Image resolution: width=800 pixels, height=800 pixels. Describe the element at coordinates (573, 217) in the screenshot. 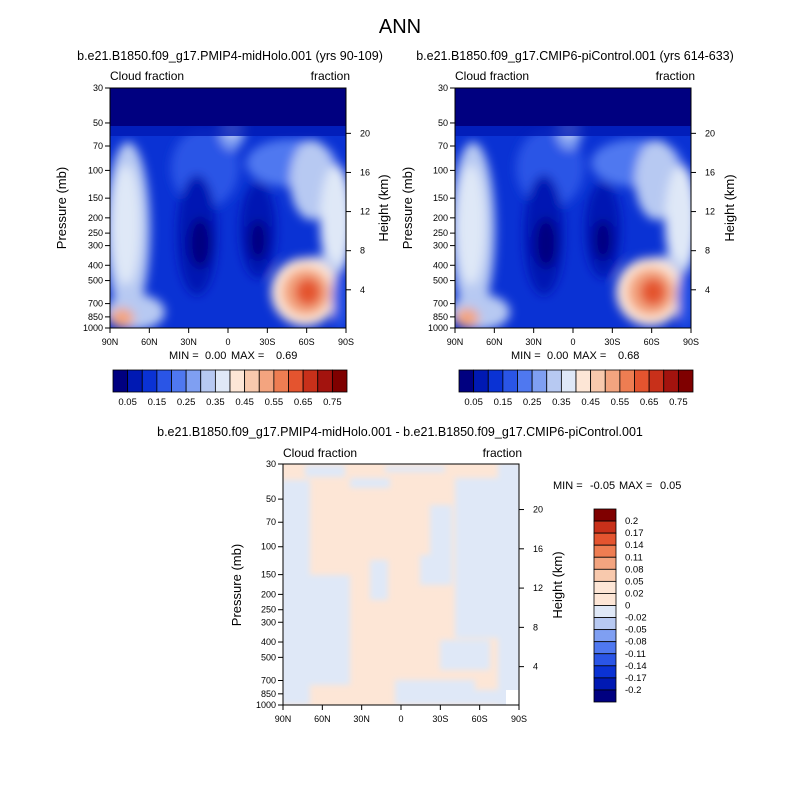

I see `field-blobs` at that location.